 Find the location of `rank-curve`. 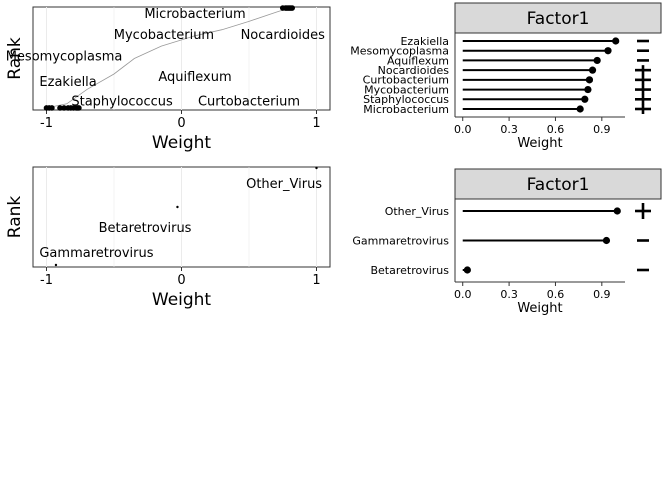

rank-curve is located at coordinates (169, 57).